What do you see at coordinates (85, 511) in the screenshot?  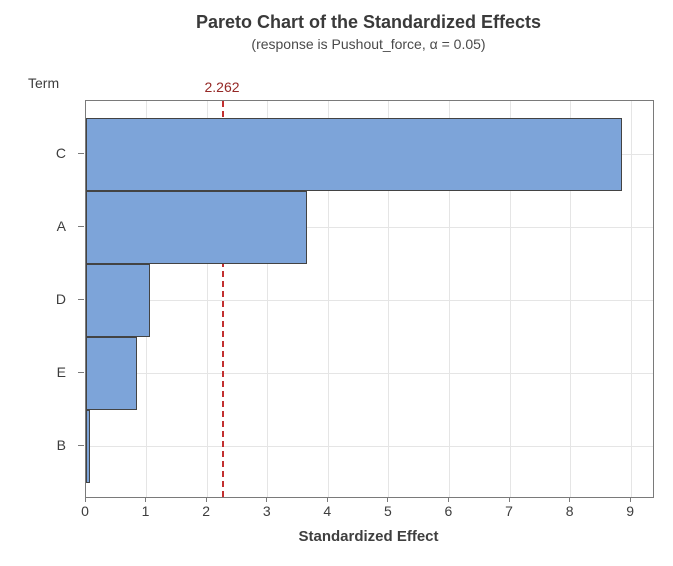 I see `x-tick-label-0: 0` at bounding box center [85, 511].